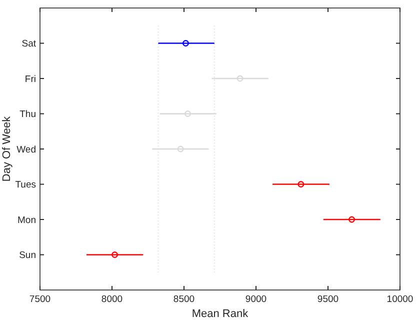  I want to click on x-tick-label: 8500, so click(184, 299).